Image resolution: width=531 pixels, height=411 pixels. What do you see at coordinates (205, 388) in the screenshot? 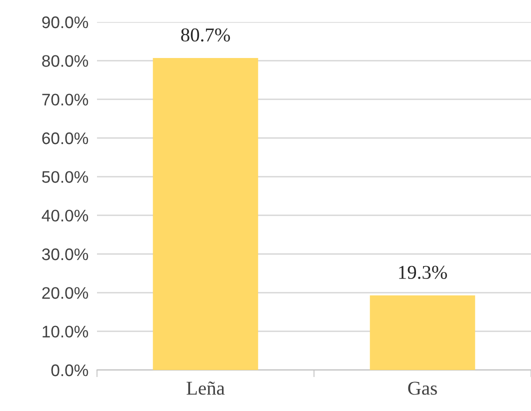
I see `x-tick-label: Leña` at bounding box center [205, 388].